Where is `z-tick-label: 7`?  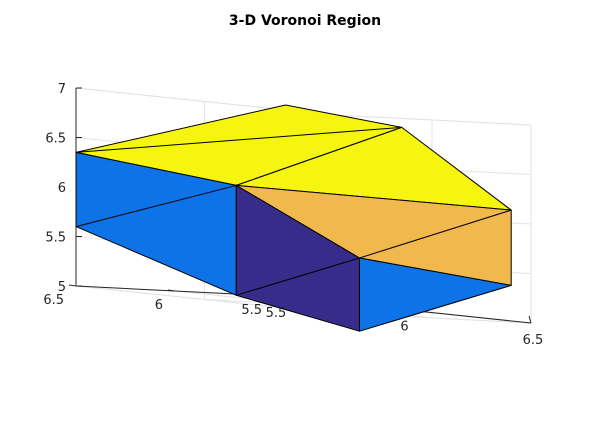 z-tick-label: 7 is located at coordinates (62, 89).